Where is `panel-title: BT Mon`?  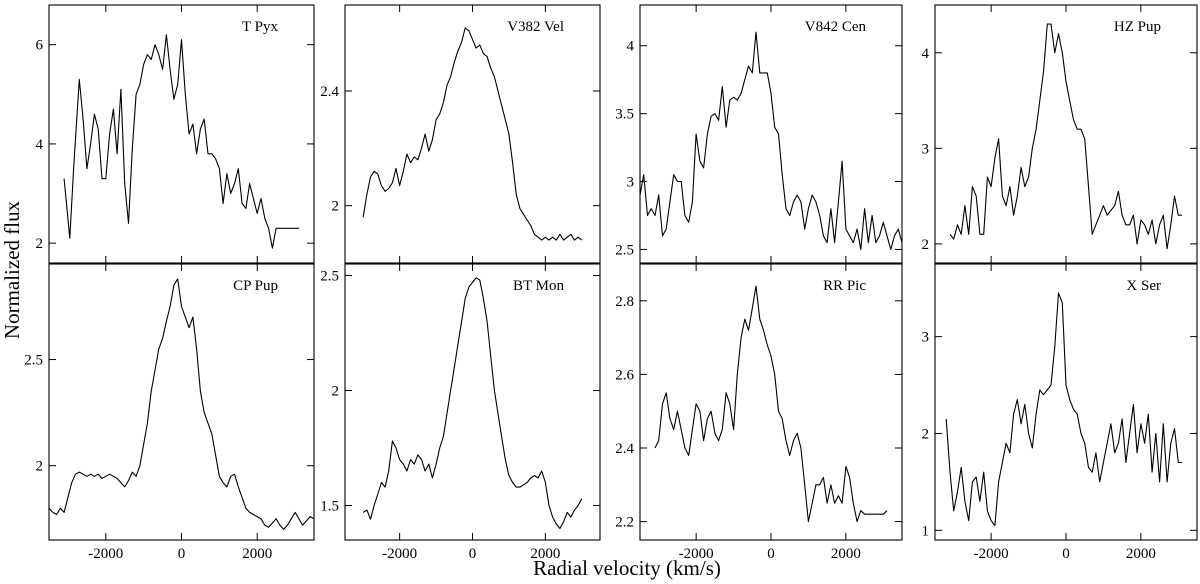
panel-title: BT Mon is located at coordinates (538, 286).